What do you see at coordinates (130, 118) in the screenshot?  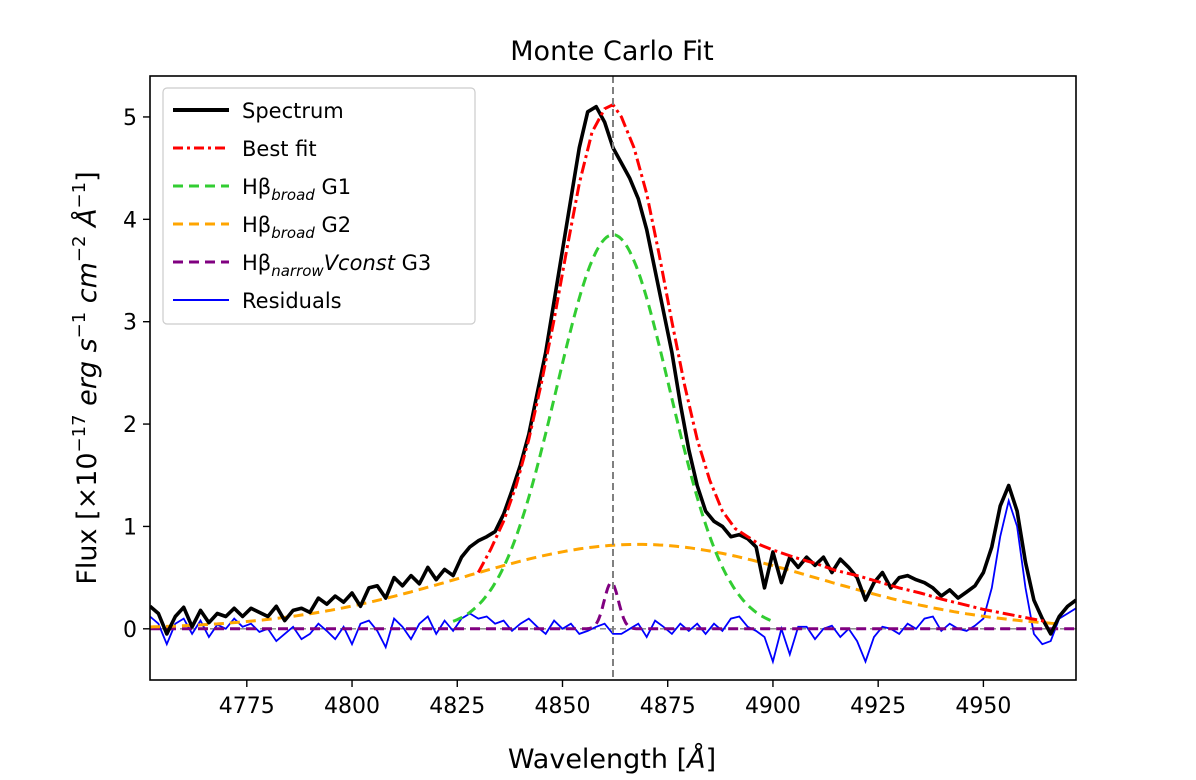 I see `y-tick-label: 5` at bounding box center [130, 118].